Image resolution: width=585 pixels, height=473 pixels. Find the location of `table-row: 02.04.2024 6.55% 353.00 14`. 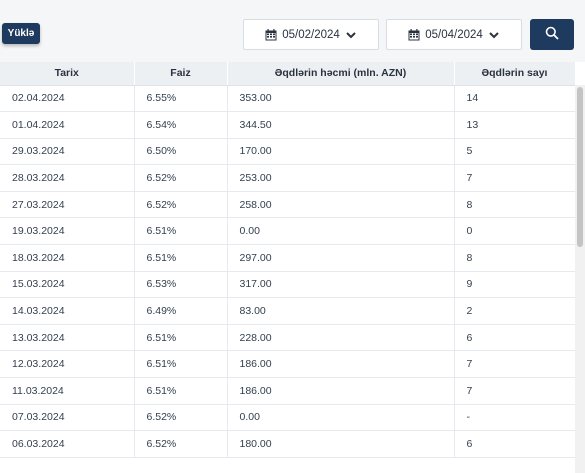

table-row: 02.04.2024 6.55% 353.00 14 is located at coordinates (287, 99).